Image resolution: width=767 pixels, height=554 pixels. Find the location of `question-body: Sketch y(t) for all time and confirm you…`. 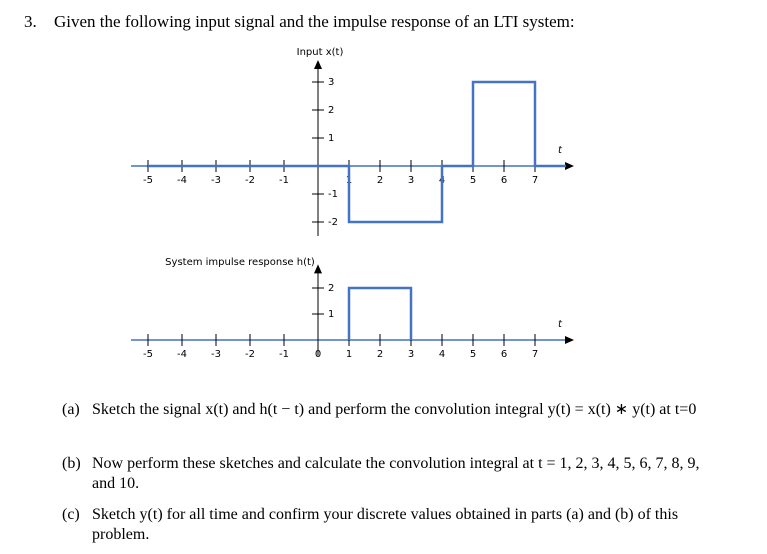

question-body: Sketch y(t) for all time and confirm you… is located at coordinates (385, 524).